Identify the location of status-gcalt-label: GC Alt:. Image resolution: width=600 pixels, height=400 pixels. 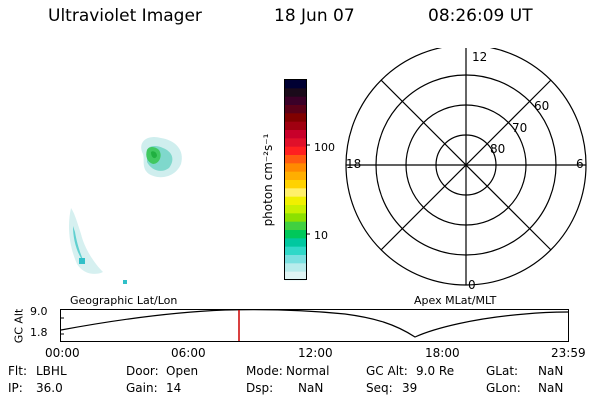
(387, 371).